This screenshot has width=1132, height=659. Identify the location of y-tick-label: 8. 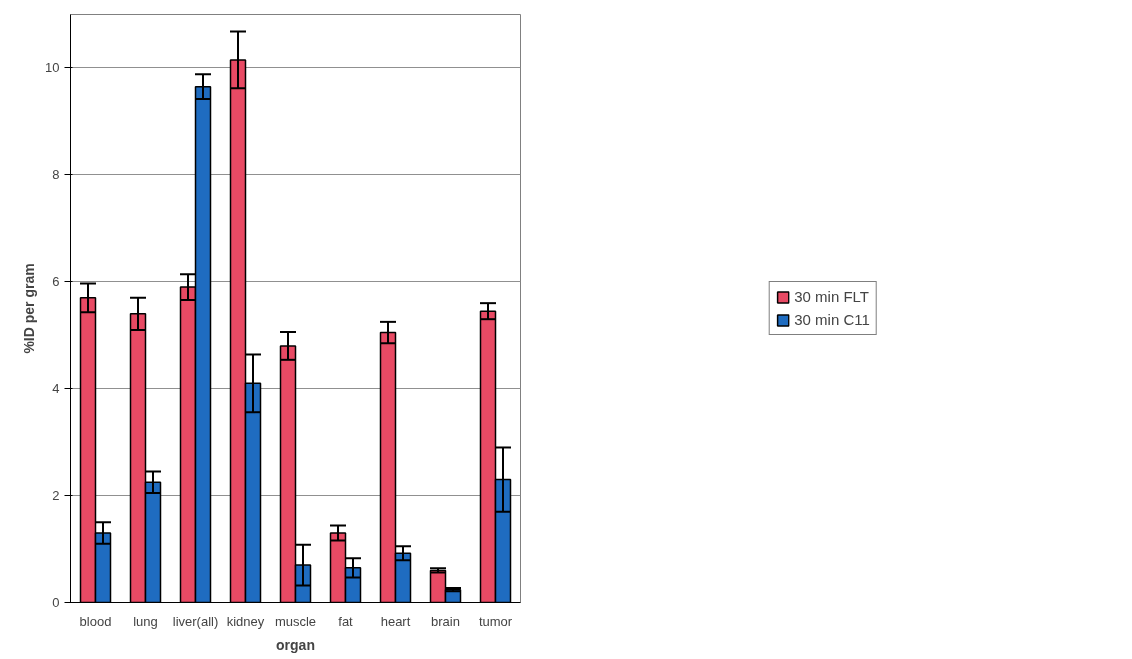
(56, 175).